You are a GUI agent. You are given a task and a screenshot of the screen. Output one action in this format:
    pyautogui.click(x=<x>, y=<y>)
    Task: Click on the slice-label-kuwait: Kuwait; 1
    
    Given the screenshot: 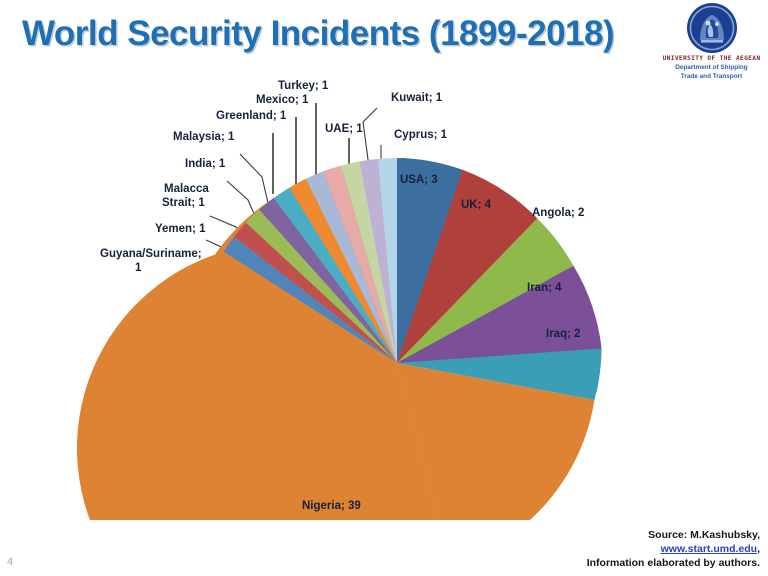 What is the action you would take?
    pyautogui.click(x=417, y=98)
    